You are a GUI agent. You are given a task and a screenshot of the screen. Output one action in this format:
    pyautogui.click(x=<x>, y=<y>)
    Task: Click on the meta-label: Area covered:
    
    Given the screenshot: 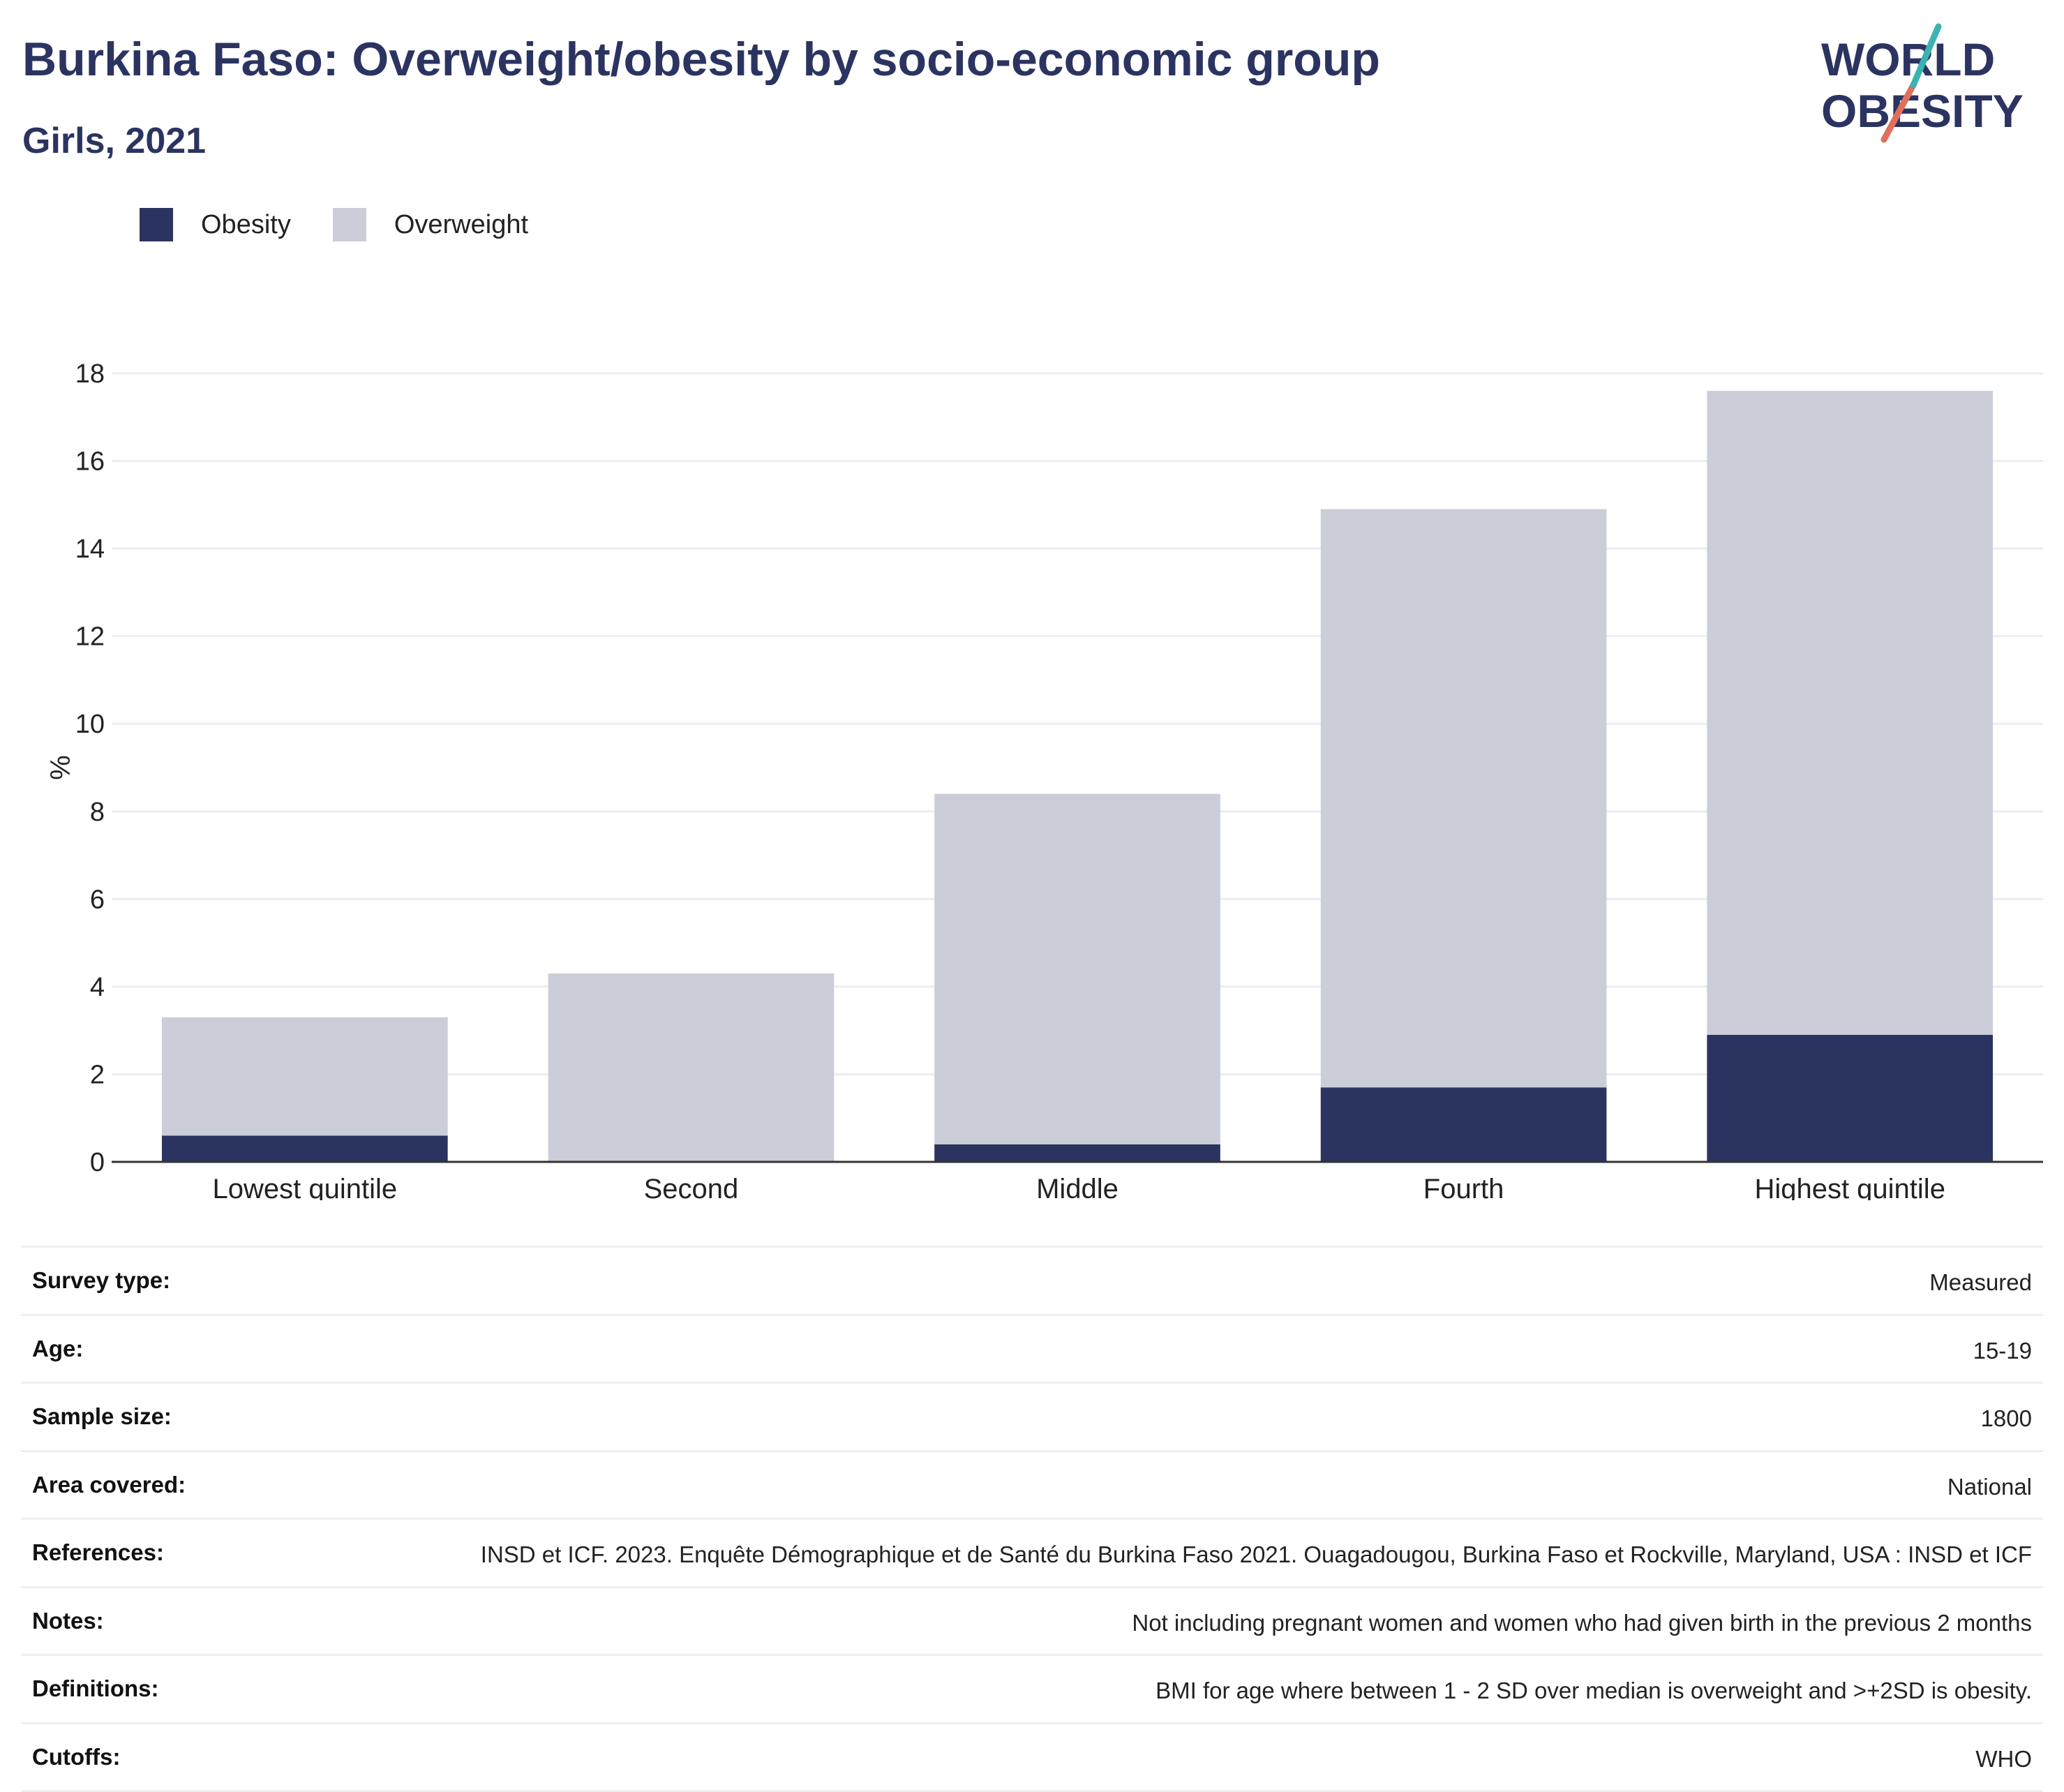 What is the action you would take?
    pyautogui.click(x=109, y=1484)
    